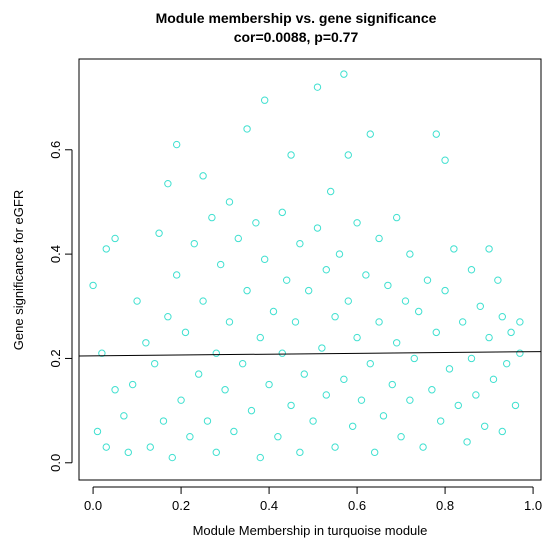  I want to click on x-tick-label: 0.6, so click(357, 505).